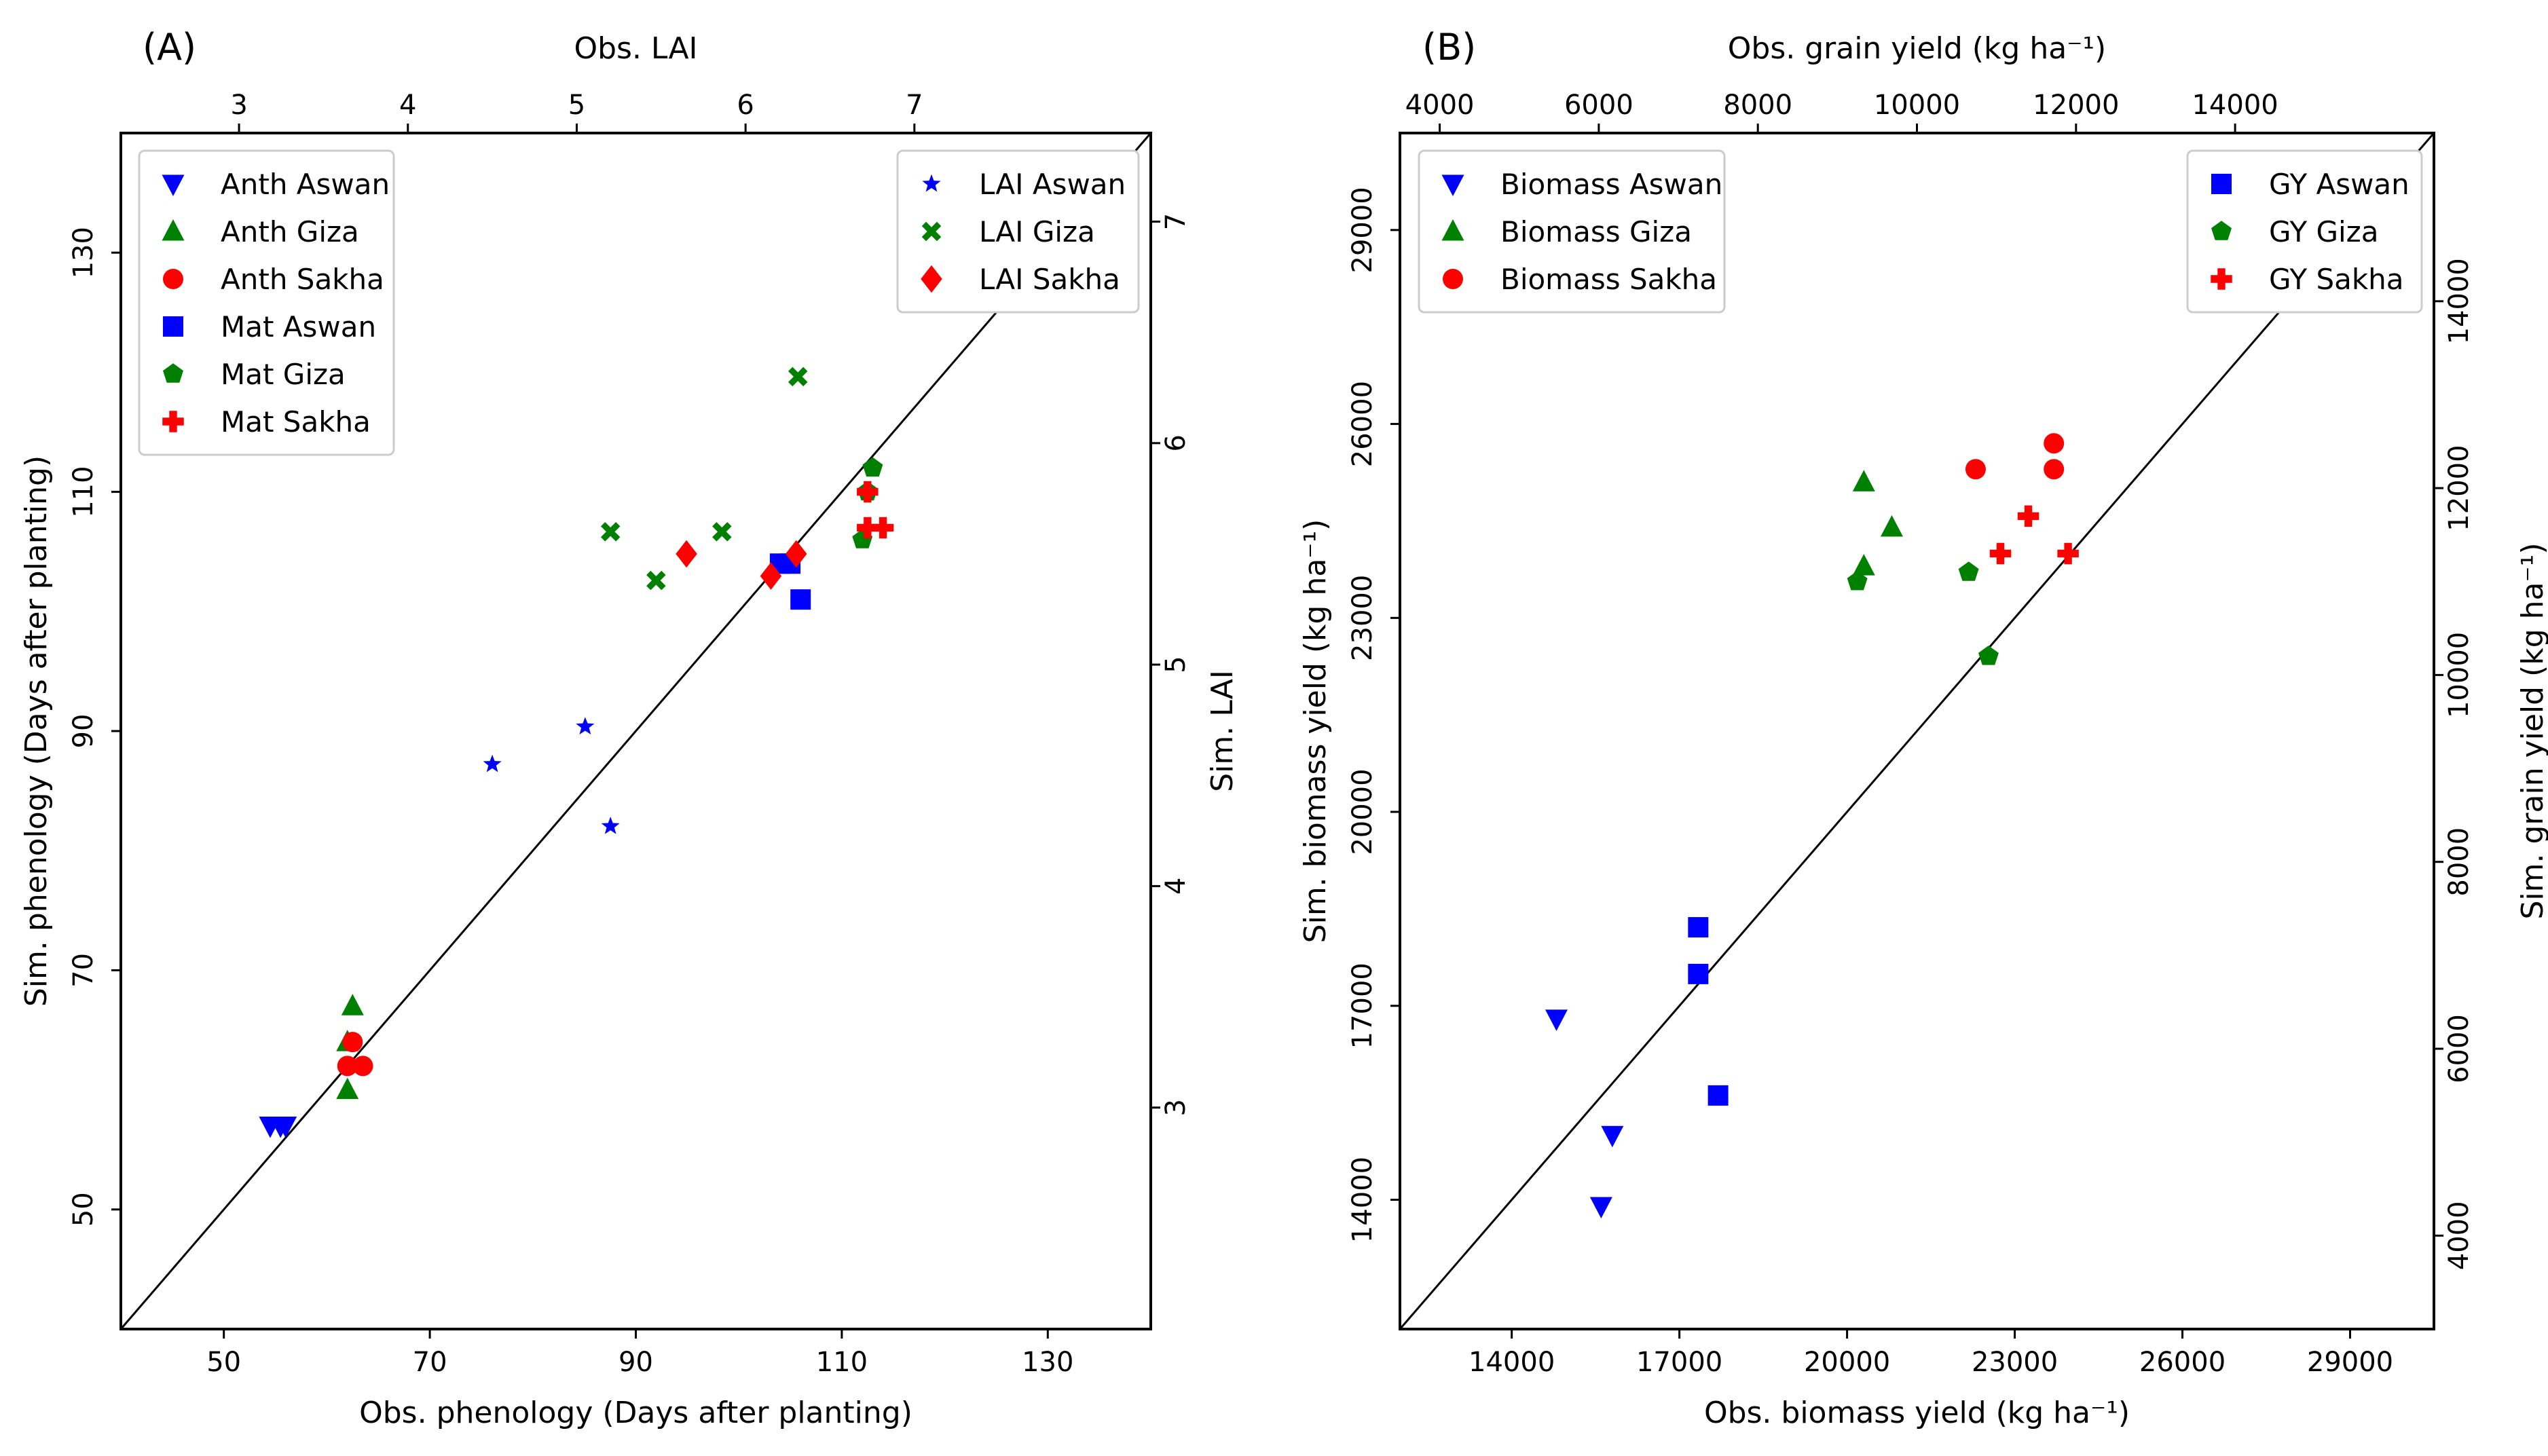  I want to click on x-bottom-axis-label: Obs. phenology (Days after planting), so click(635, 1413).